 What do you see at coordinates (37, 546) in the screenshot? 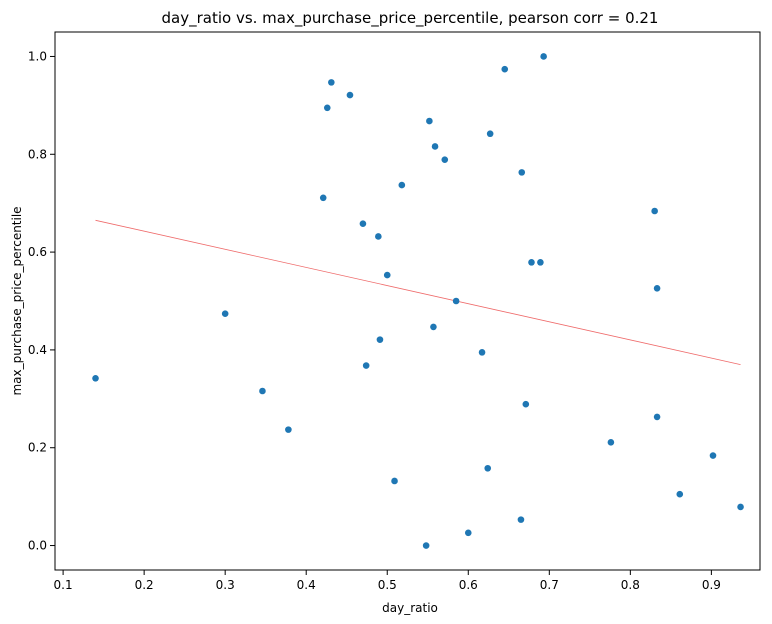
I see `y-tick-label: 0.0` at bounding box center [37, 546].